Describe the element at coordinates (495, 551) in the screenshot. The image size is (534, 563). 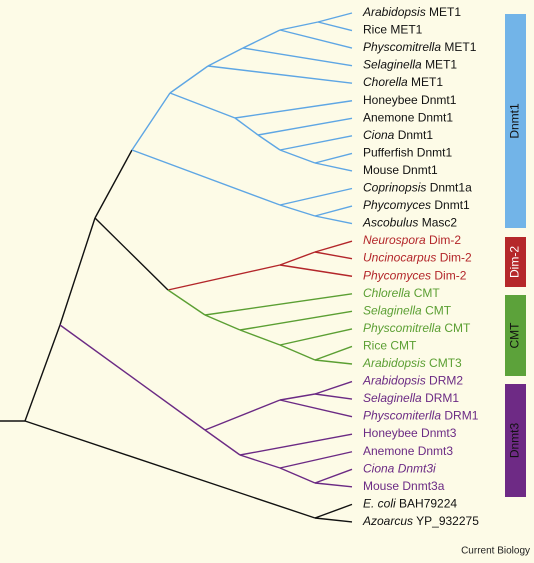
I see `credit: Current Biology` at that location.